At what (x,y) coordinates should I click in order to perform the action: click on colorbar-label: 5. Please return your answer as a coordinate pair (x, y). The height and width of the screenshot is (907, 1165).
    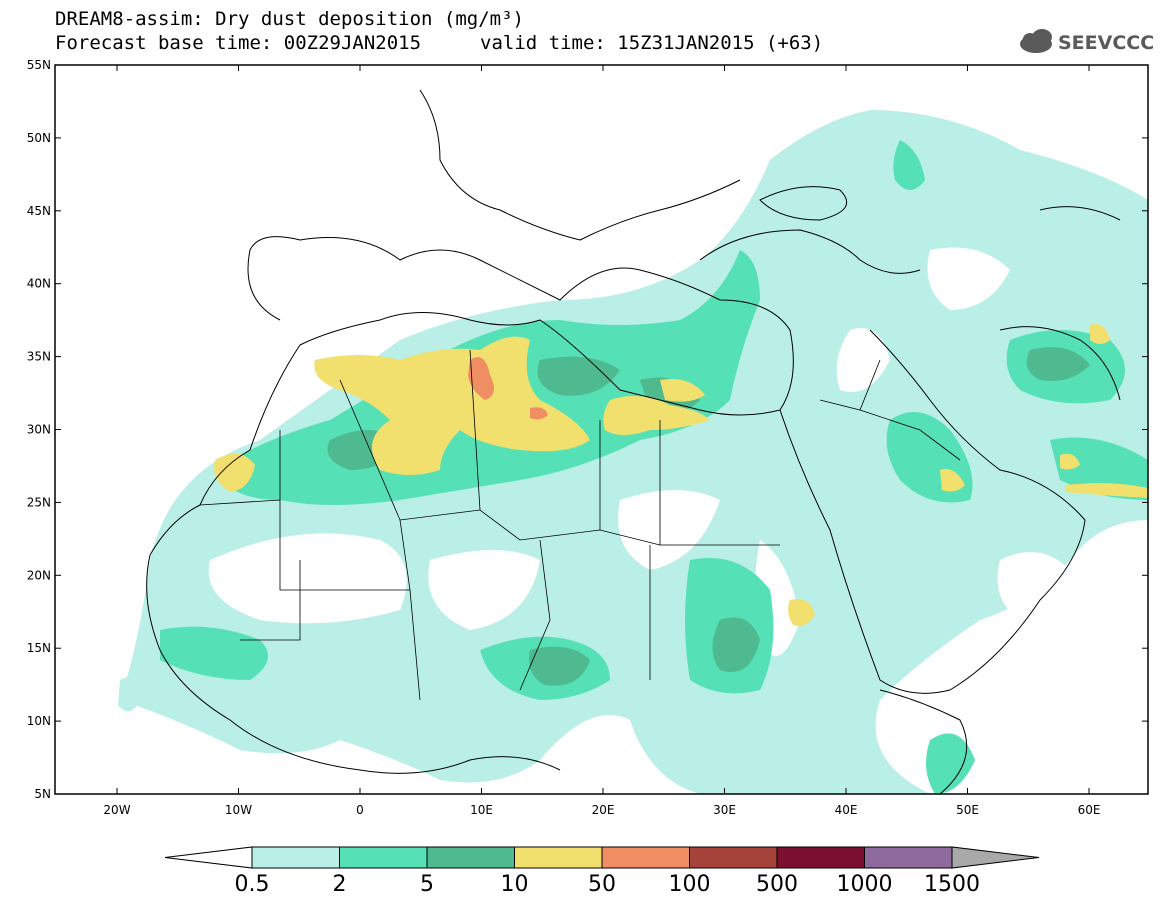
    Looking at the image, I should click on (427, 884).